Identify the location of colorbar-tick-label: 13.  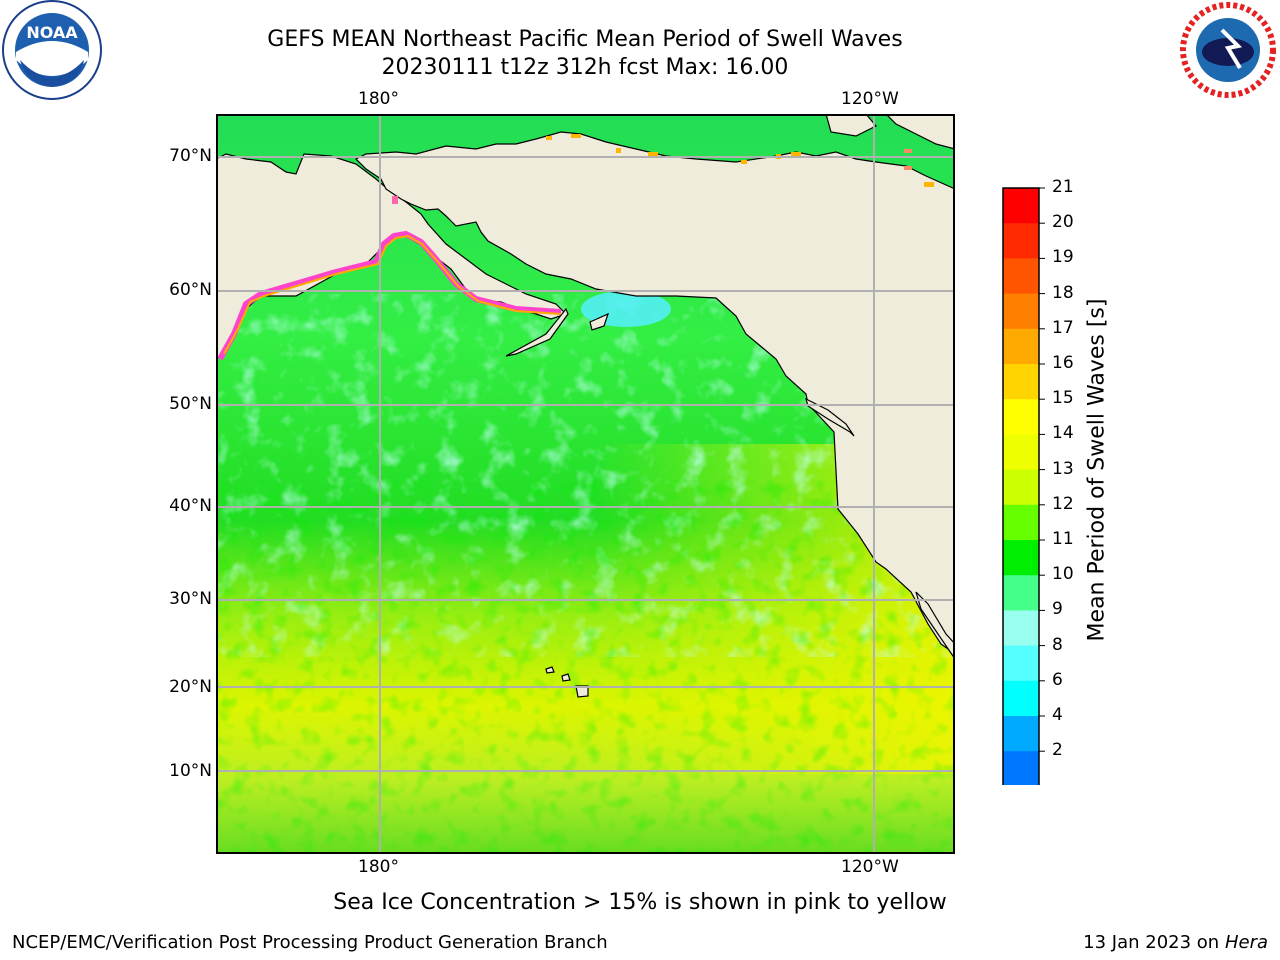
(1063, 468).